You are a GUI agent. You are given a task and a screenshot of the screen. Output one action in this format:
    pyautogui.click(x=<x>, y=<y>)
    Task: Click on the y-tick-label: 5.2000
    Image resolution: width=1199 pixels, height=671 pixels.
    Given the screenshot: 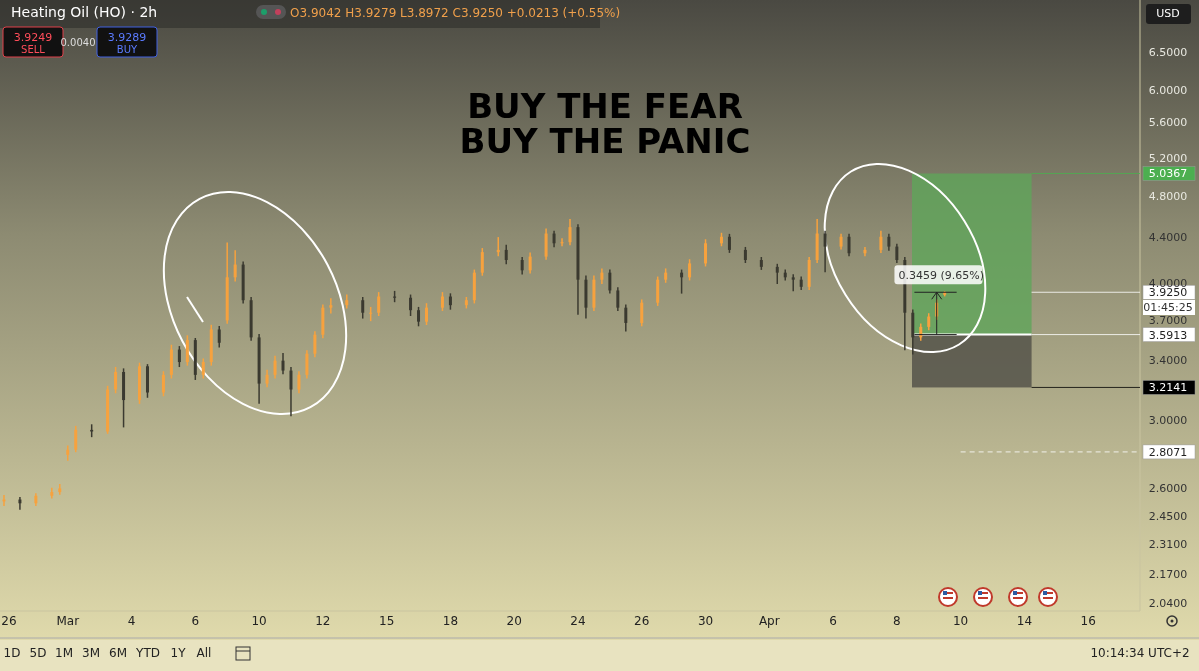 What is the action you would take?
    pyautogui.click(x=1168, y=158)
    